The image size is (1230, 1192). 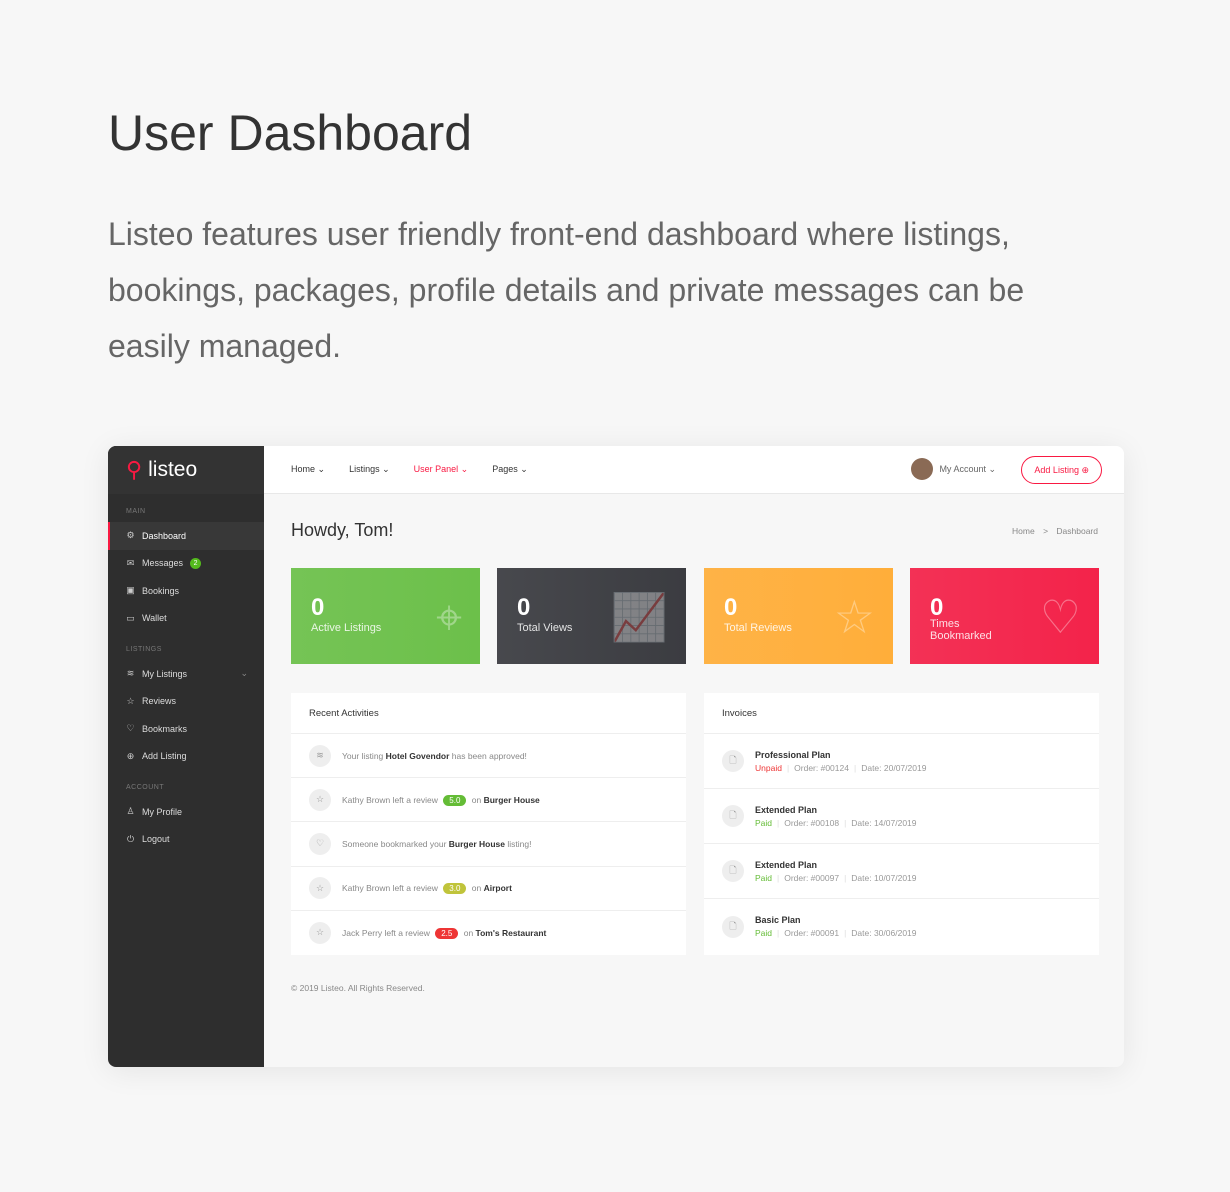 What do you see at coordinates (510, 469) in the screenshot?
I see `nav-item-3: Pages ⌄` at bounding box center [510, 469].